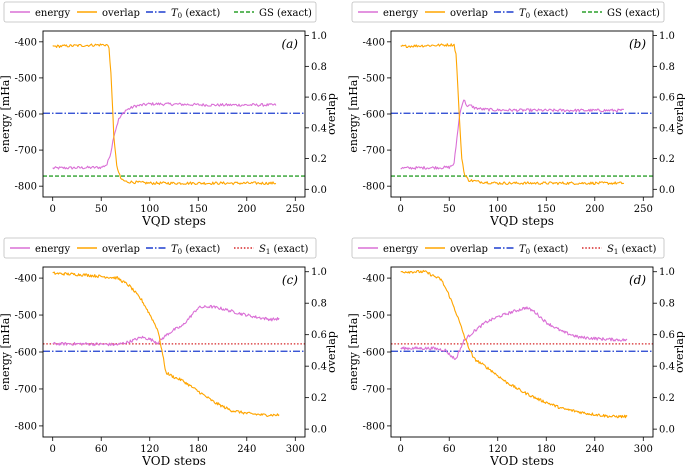 The width and height of the screenshot is (685, 465). I want to click on x-tick-label: 180, so click(198, 449).